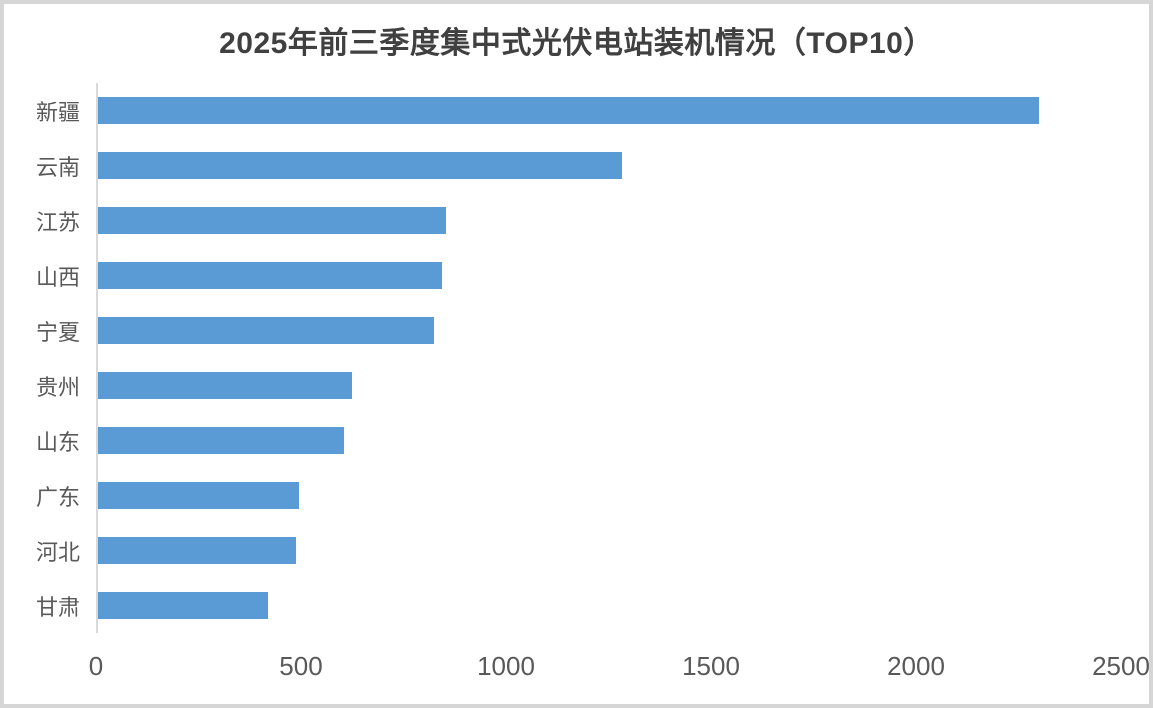 This screenshot has height=708, width=1153. What do you see at coordinates (42, 358) in the screenshot?
I see `y-axis-category-labels: 新疆云南江苏山西宁夏贵州山东广东河北甘肃` at bounding box center [42, 358].